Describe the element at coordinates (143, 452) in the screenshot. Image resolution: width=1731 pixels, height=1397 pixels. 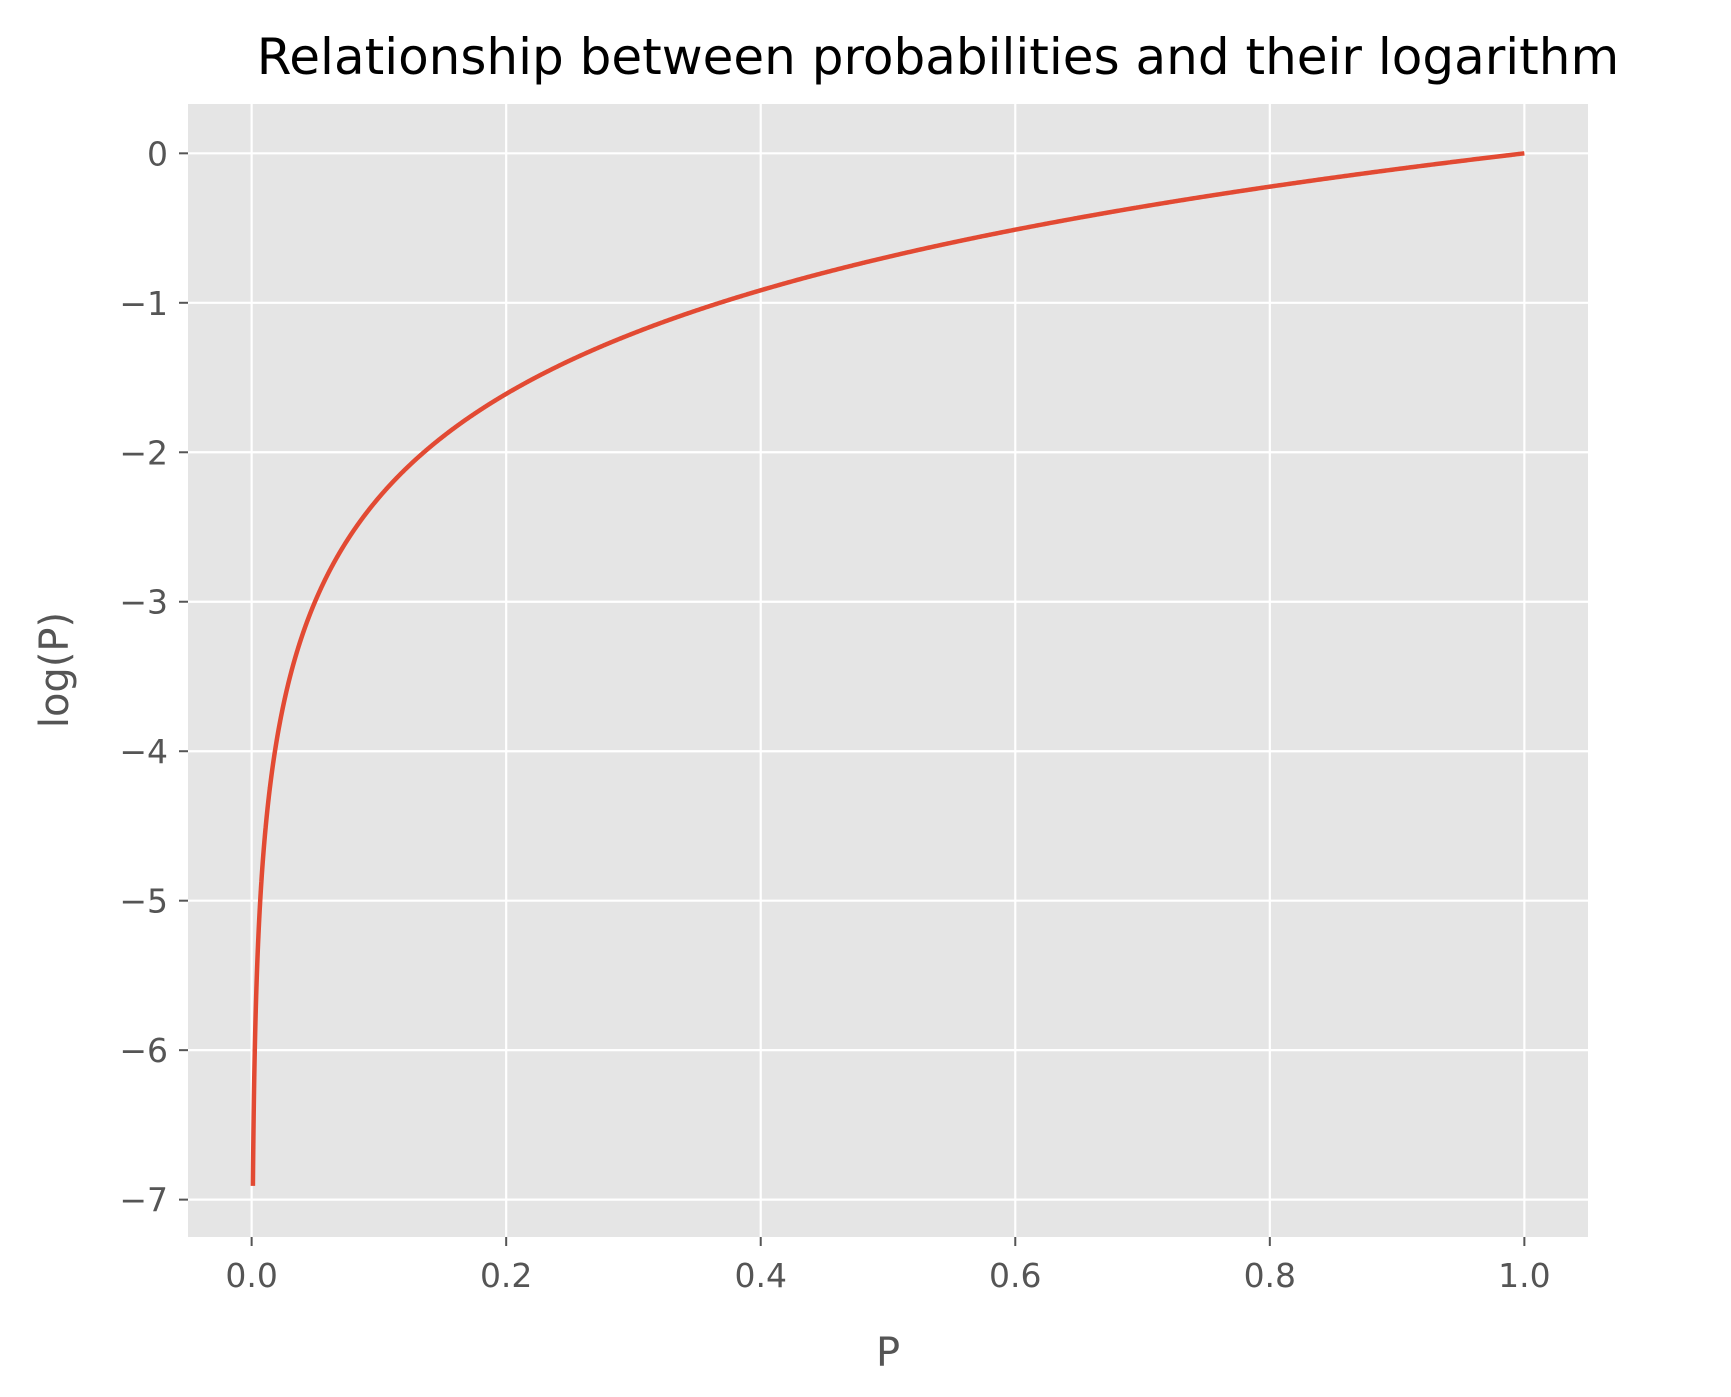
I see `y-tick-label: −2` at that location.